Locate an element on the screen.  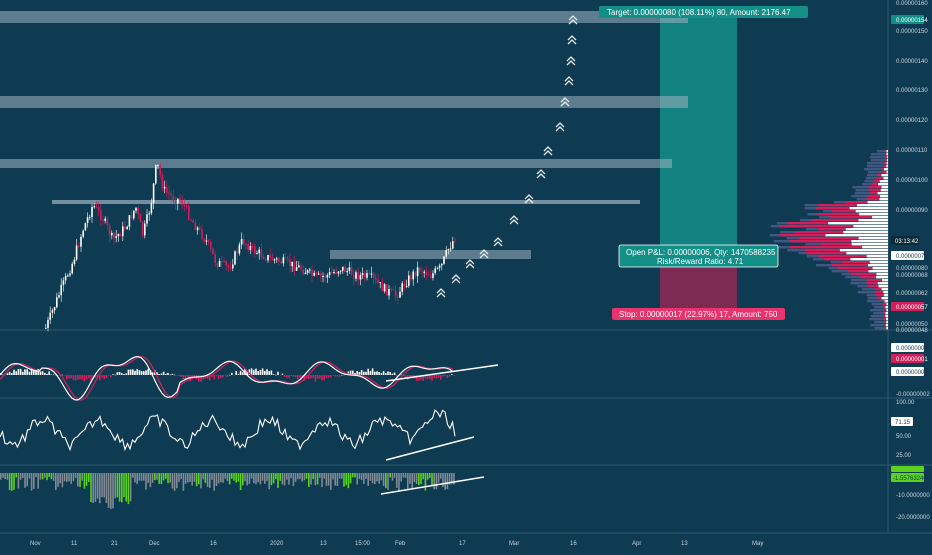
price-candles is located at coordinates (250, 247).